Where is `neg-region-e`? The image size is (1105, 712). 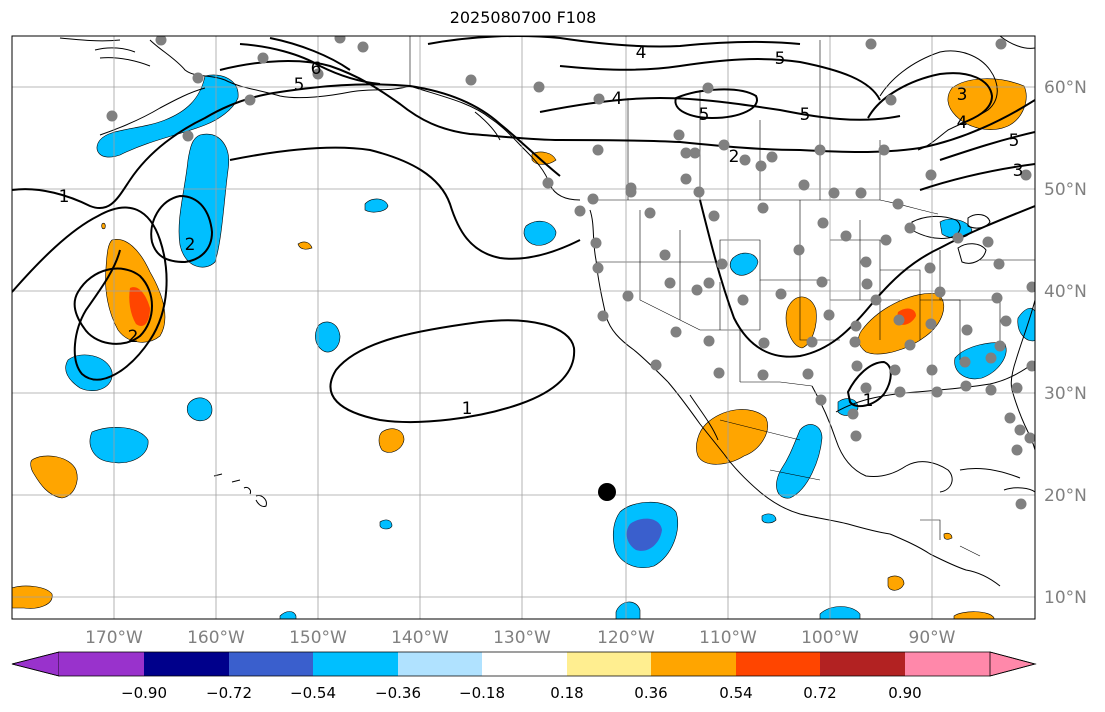
neg-region-e is located at coordinates (376, 205).